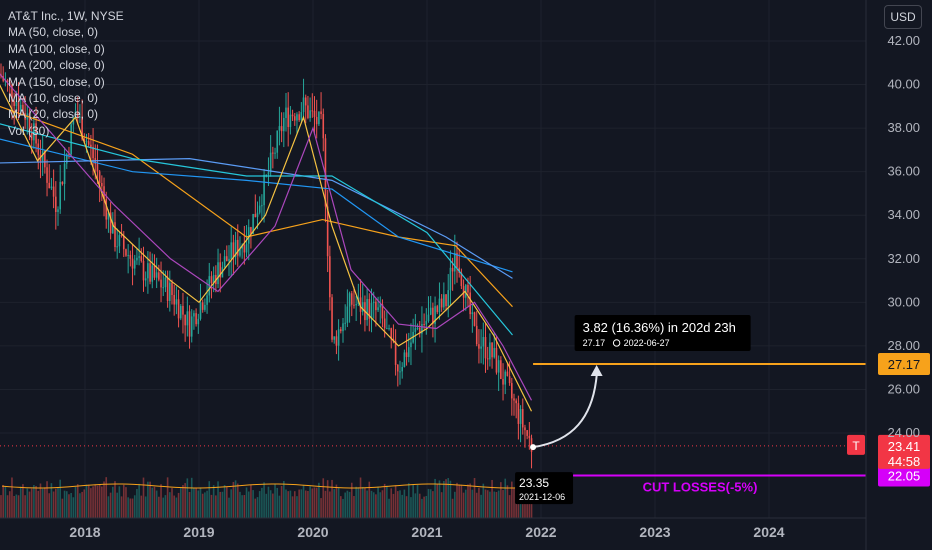  I want to click on legend-ma-200: MA (200, close, 0), so click(56, 65).